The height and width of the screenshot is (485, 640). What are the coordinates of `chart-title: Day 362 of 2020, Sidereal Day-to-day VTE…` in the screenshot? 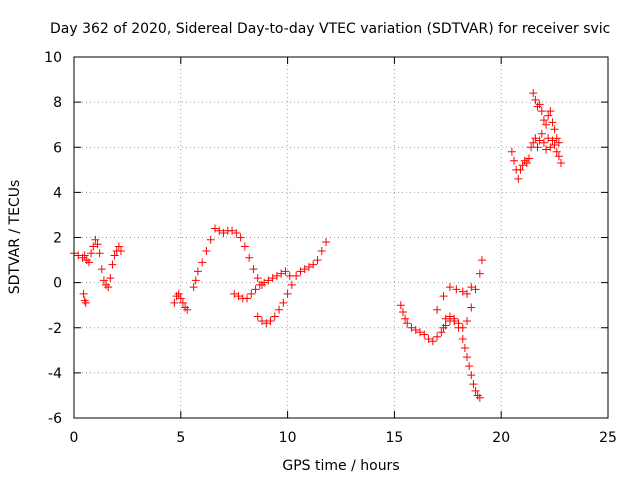 It's located at (330, 29).